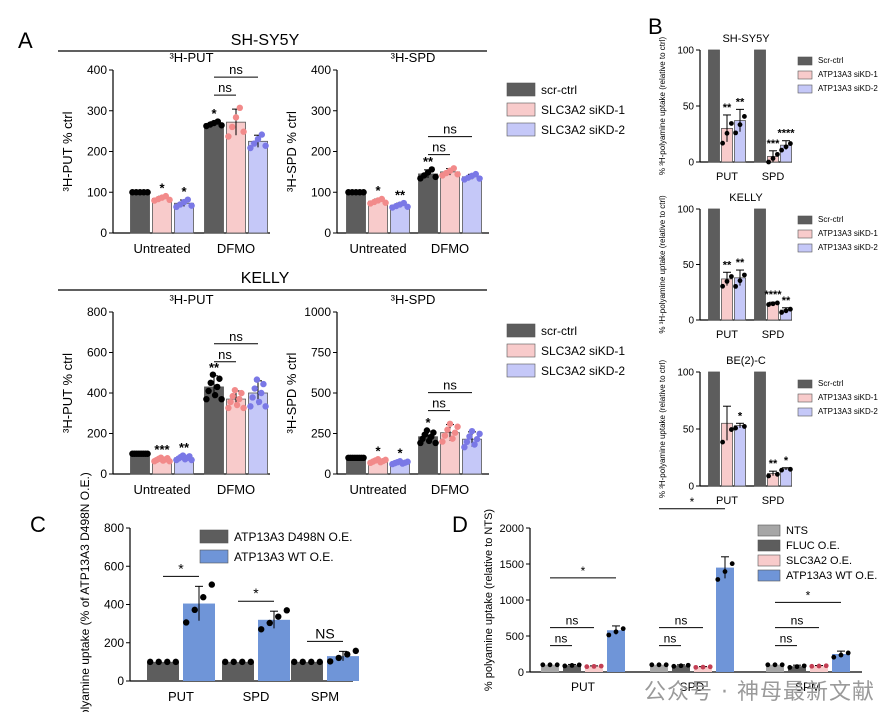 The height and width of the screenshot is (712, 881). What do you see at coordinates (559, 331) in the screenshot?
I see `legend-label: scr-ctrl` at bounding box center [559, 331].